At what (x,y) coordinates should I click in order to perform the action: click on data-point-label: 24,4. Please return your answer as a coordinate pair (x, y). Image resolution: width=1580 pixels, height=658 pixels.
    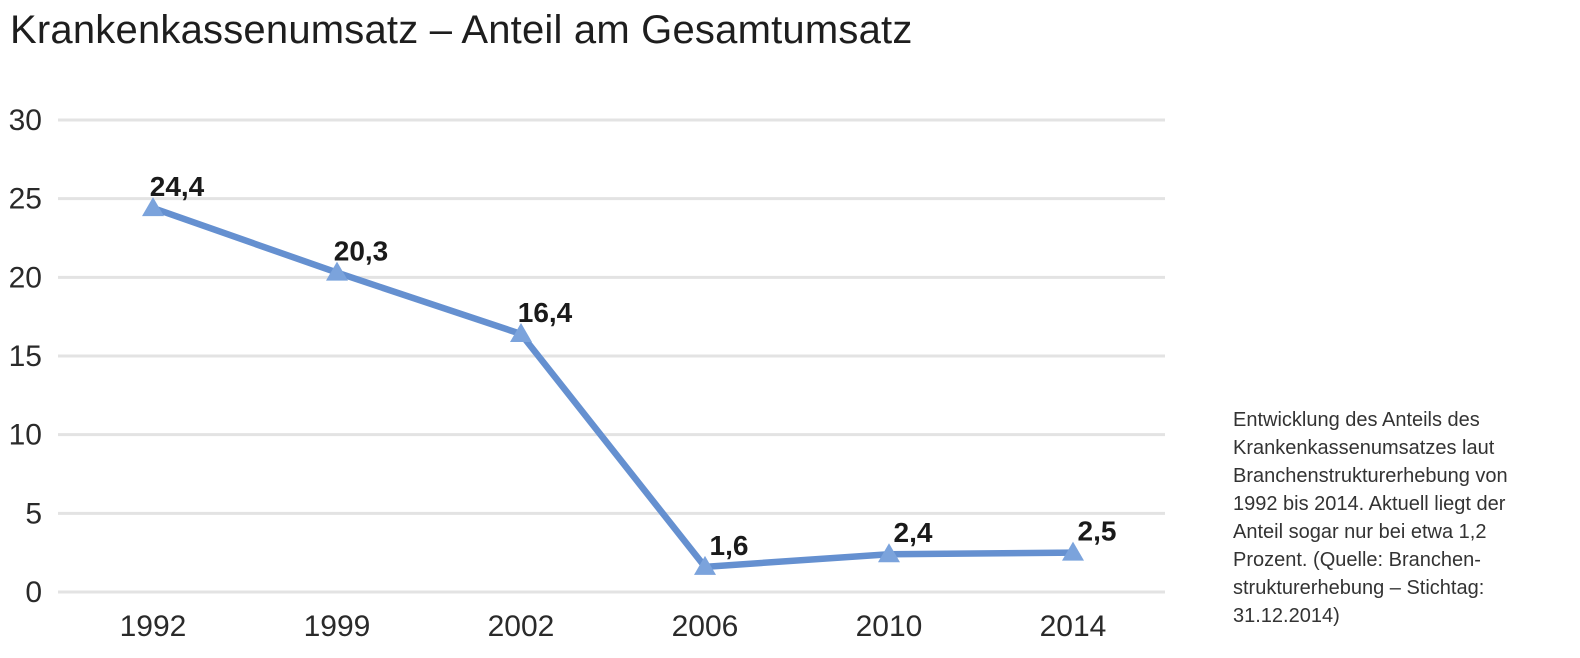
    Looking at the image, I should click on (177, 186).